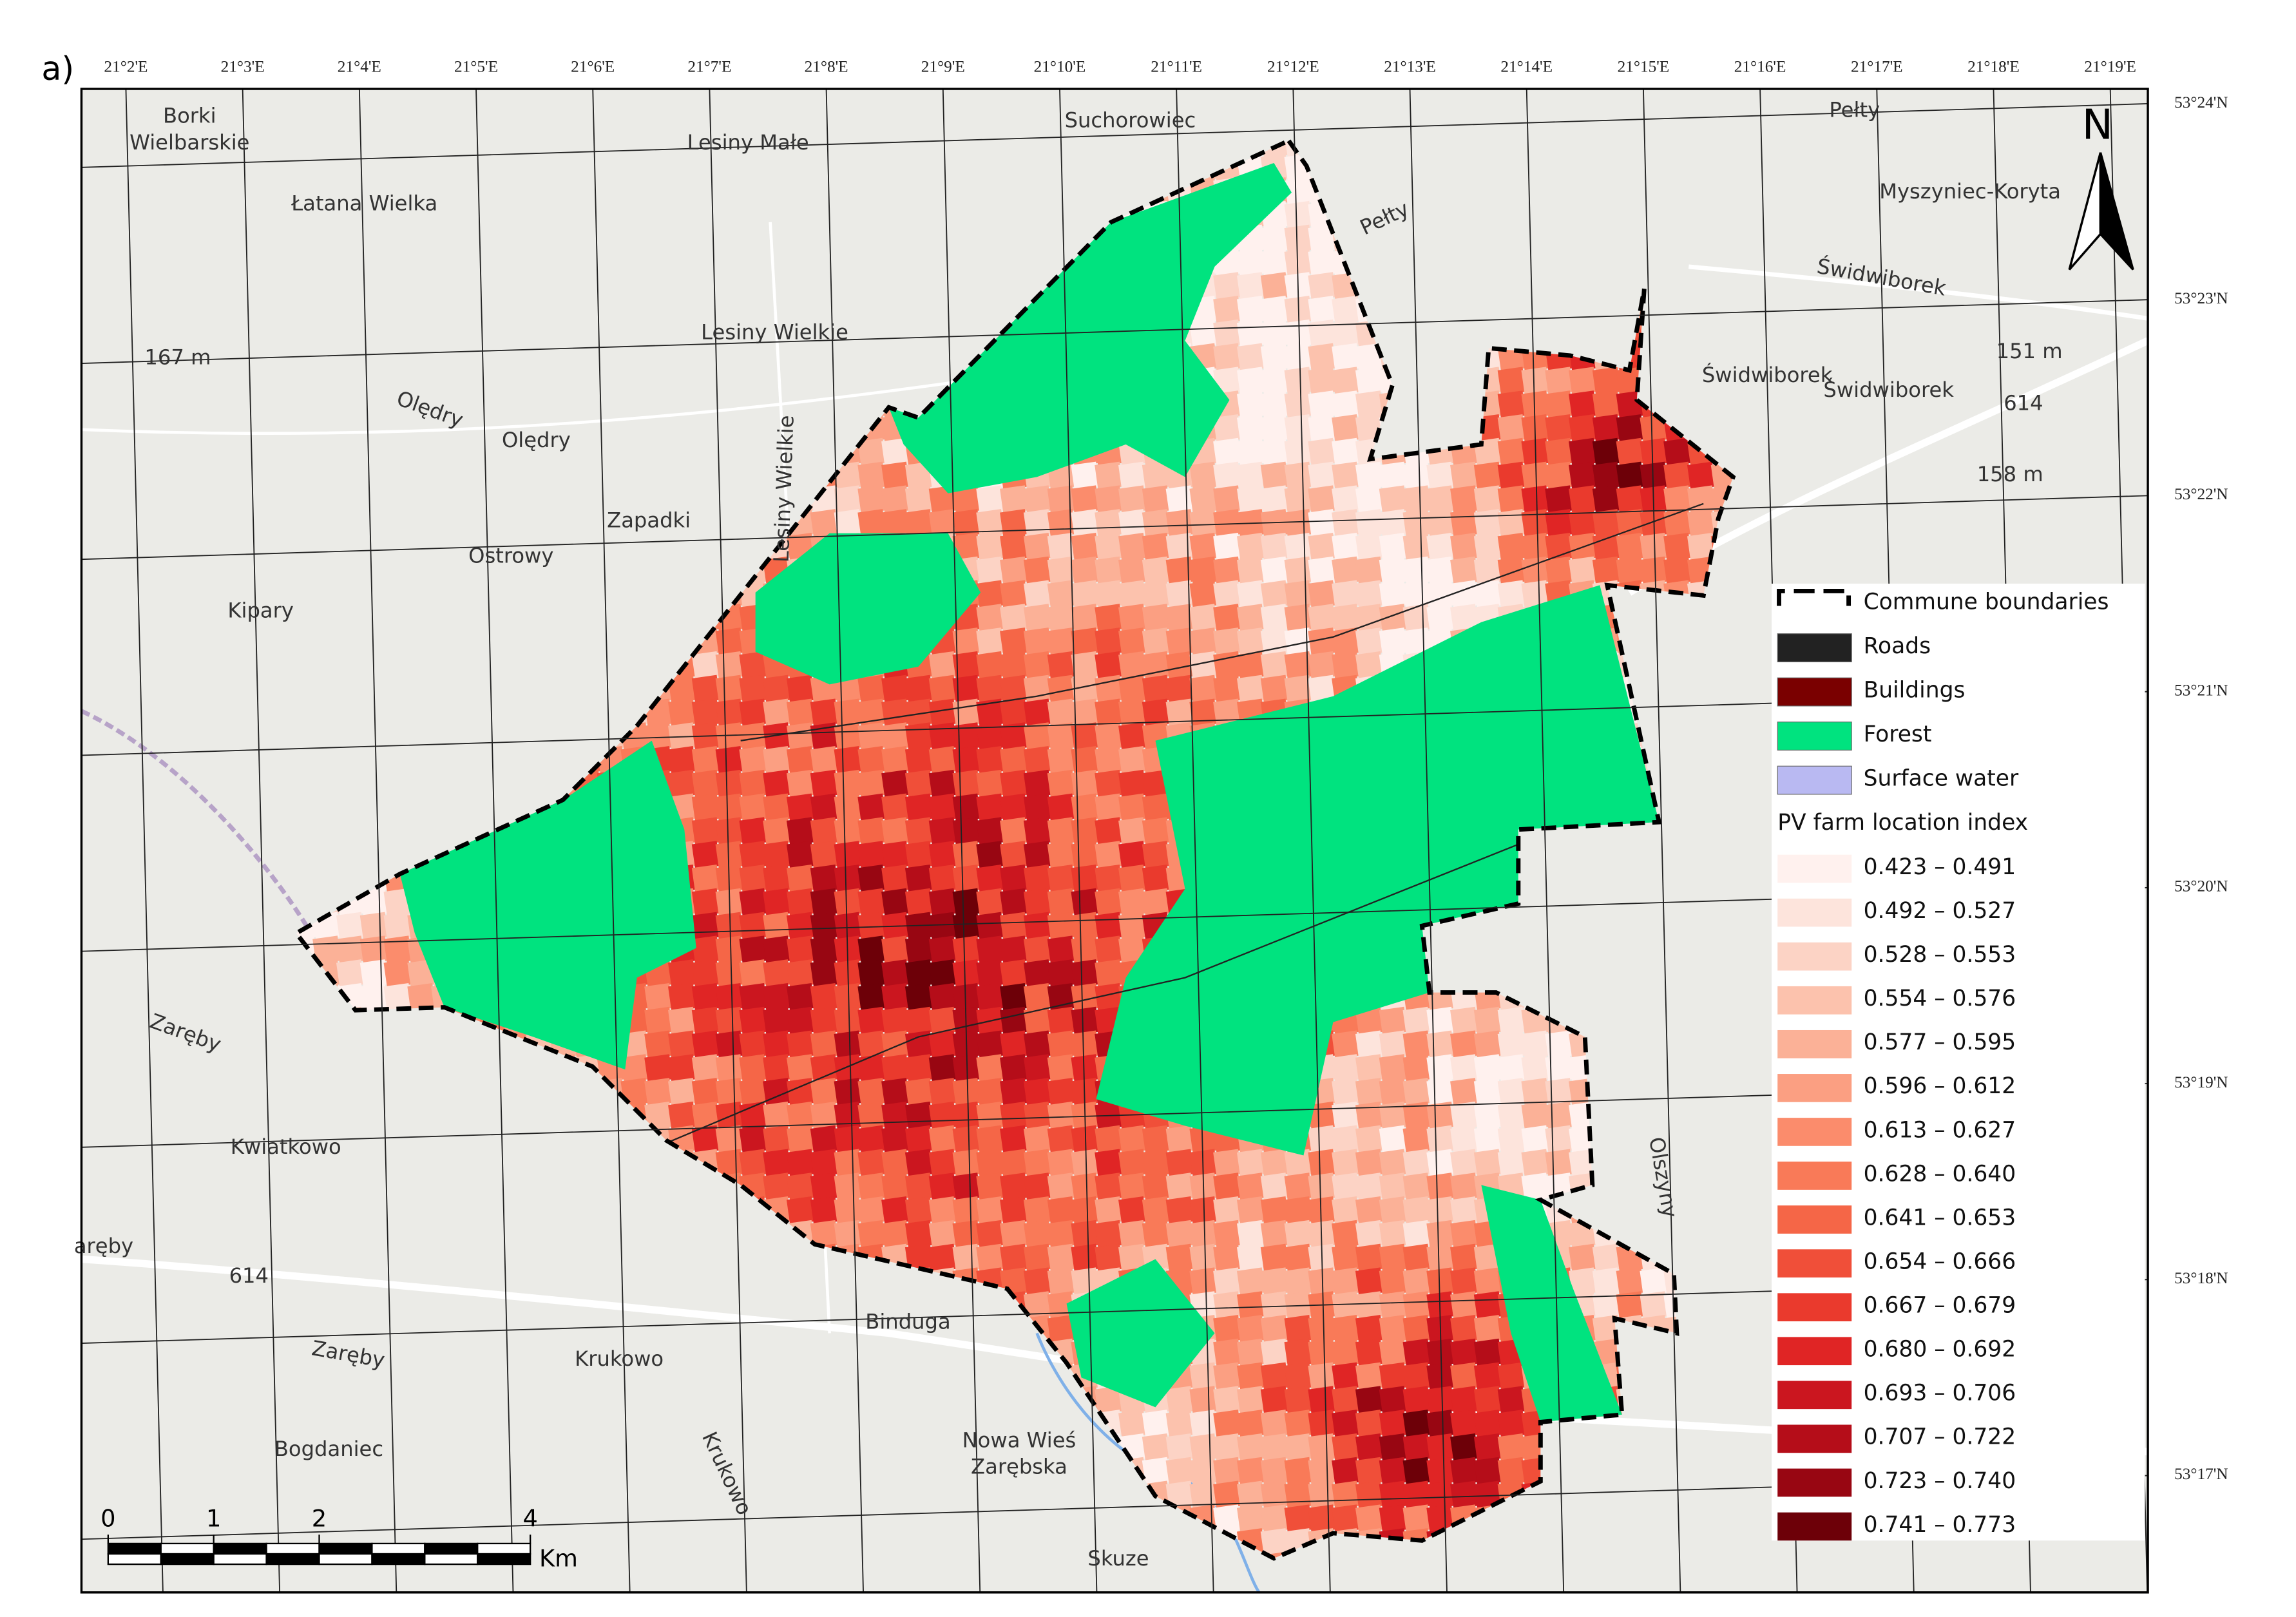  I want to click on legend-label: 0.596 – 0.612, so click(1940, 1086).